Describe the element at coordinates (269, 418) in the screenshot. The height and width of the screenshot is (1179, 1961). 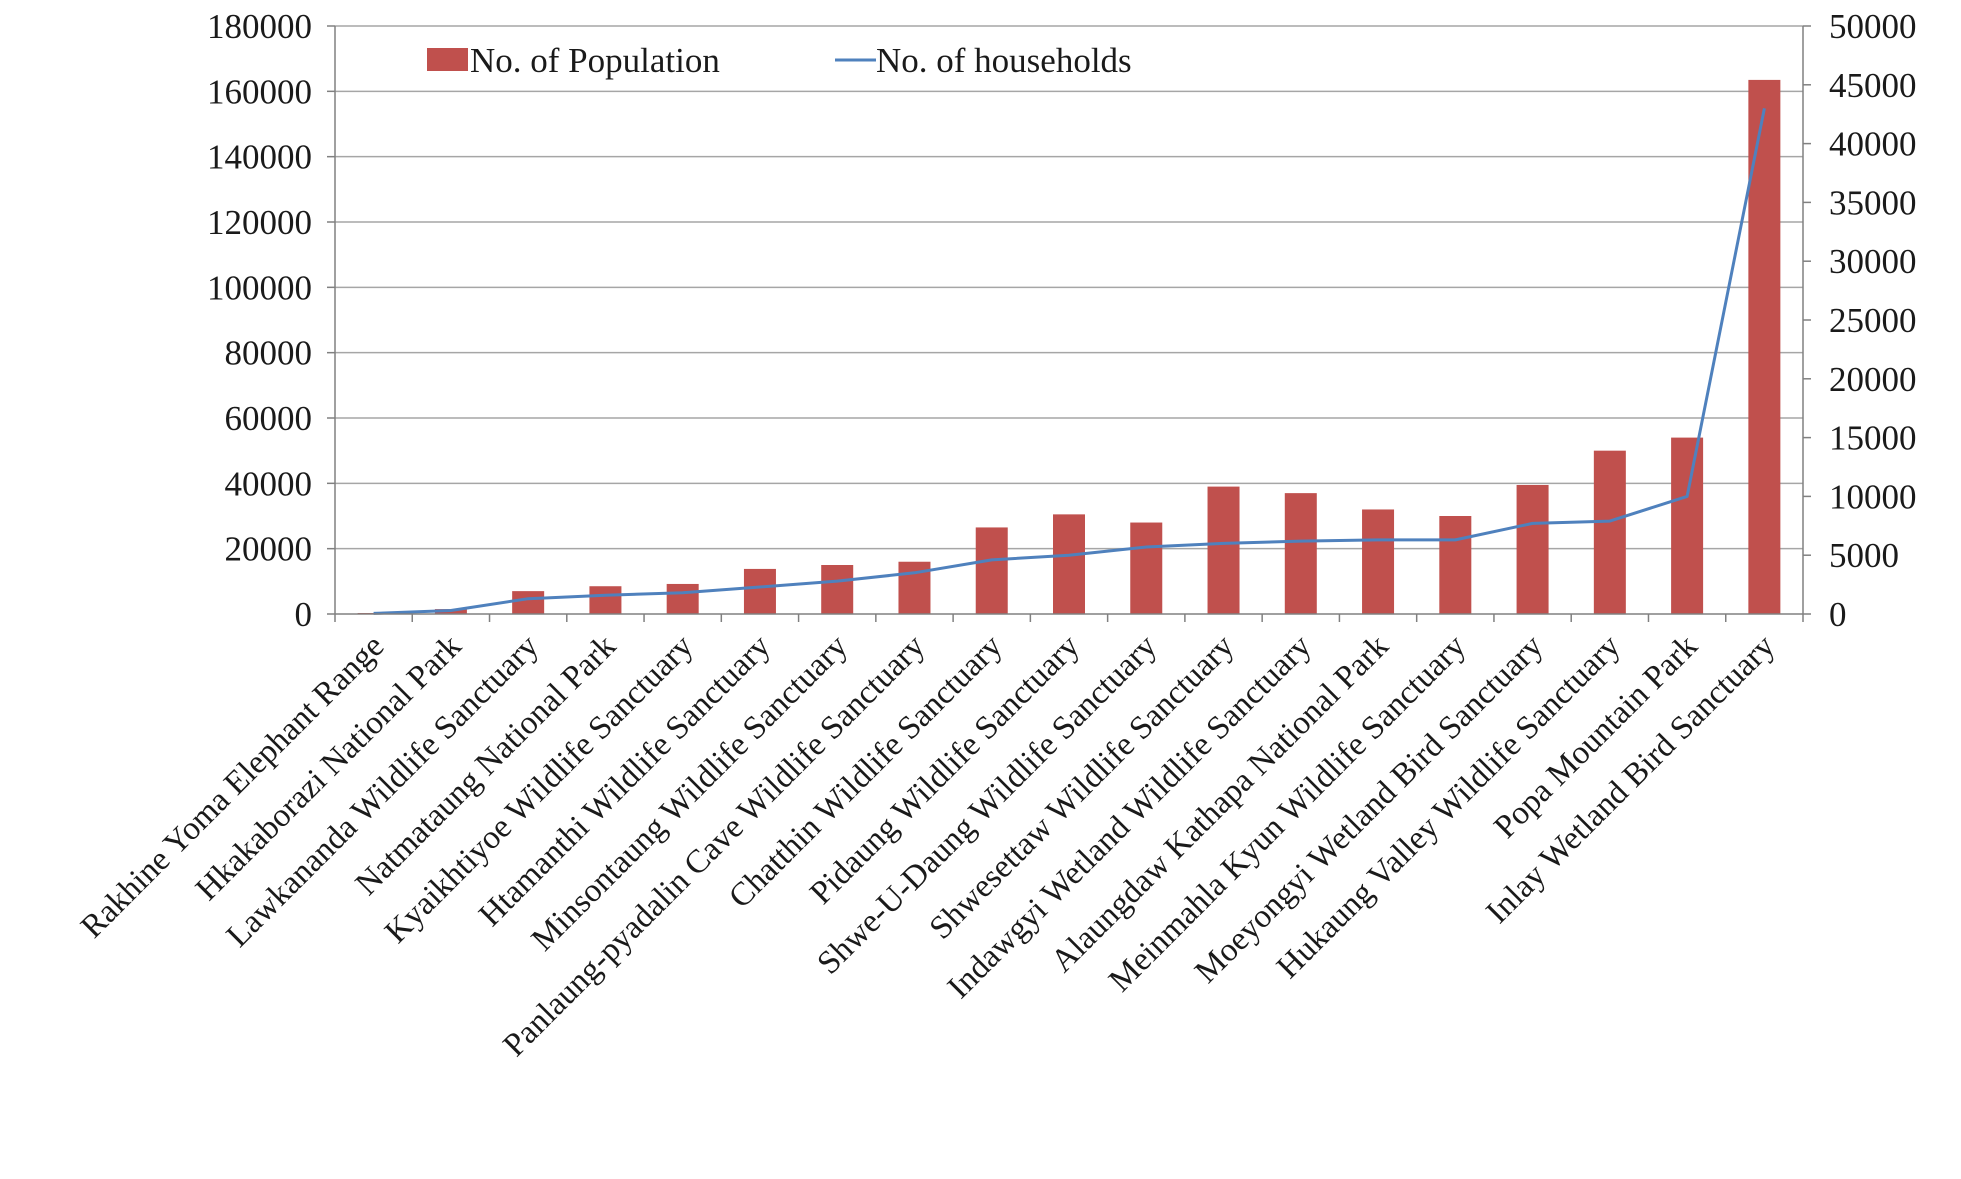
I see `left-tick-label: 60000` at that location.